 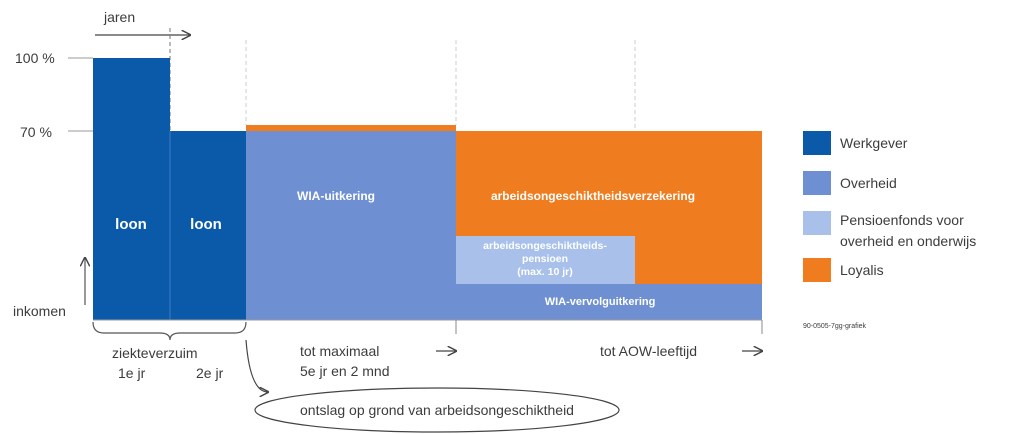 What do you see at coordinates (169, 331) in the screenshot?
I see `ziekteverzuim-brace` at bounding box center [169, 331].